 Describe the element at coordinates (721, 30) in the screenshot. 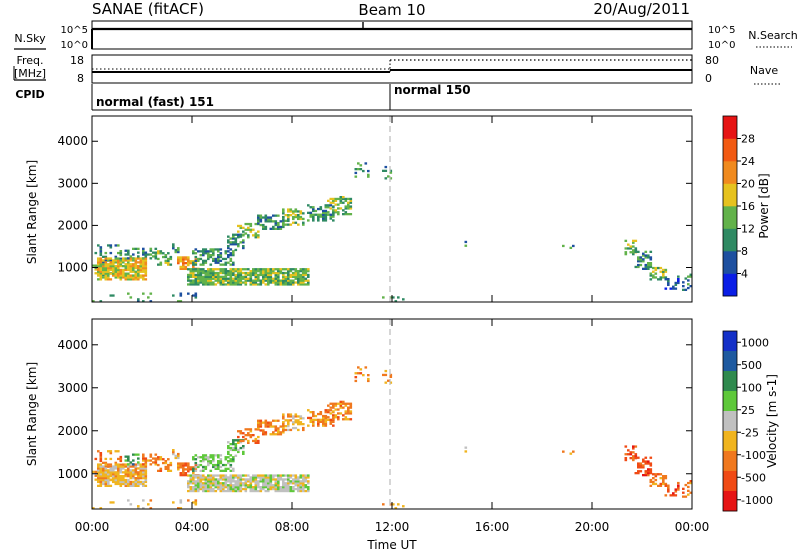

I see `nsearch-tick-top: 10^5` at that location.